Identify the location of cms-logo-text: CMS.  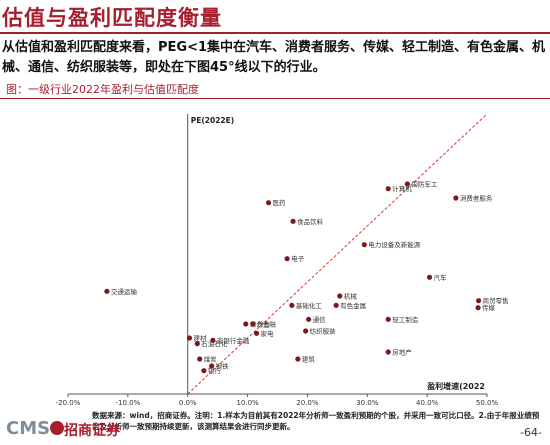
(28, 428).